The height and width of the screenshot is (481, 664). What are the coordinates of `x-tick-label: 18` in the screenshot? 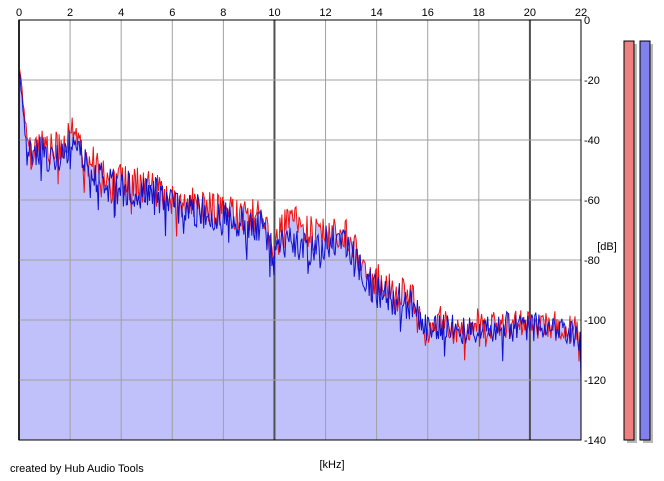 It's located at (479, 13).